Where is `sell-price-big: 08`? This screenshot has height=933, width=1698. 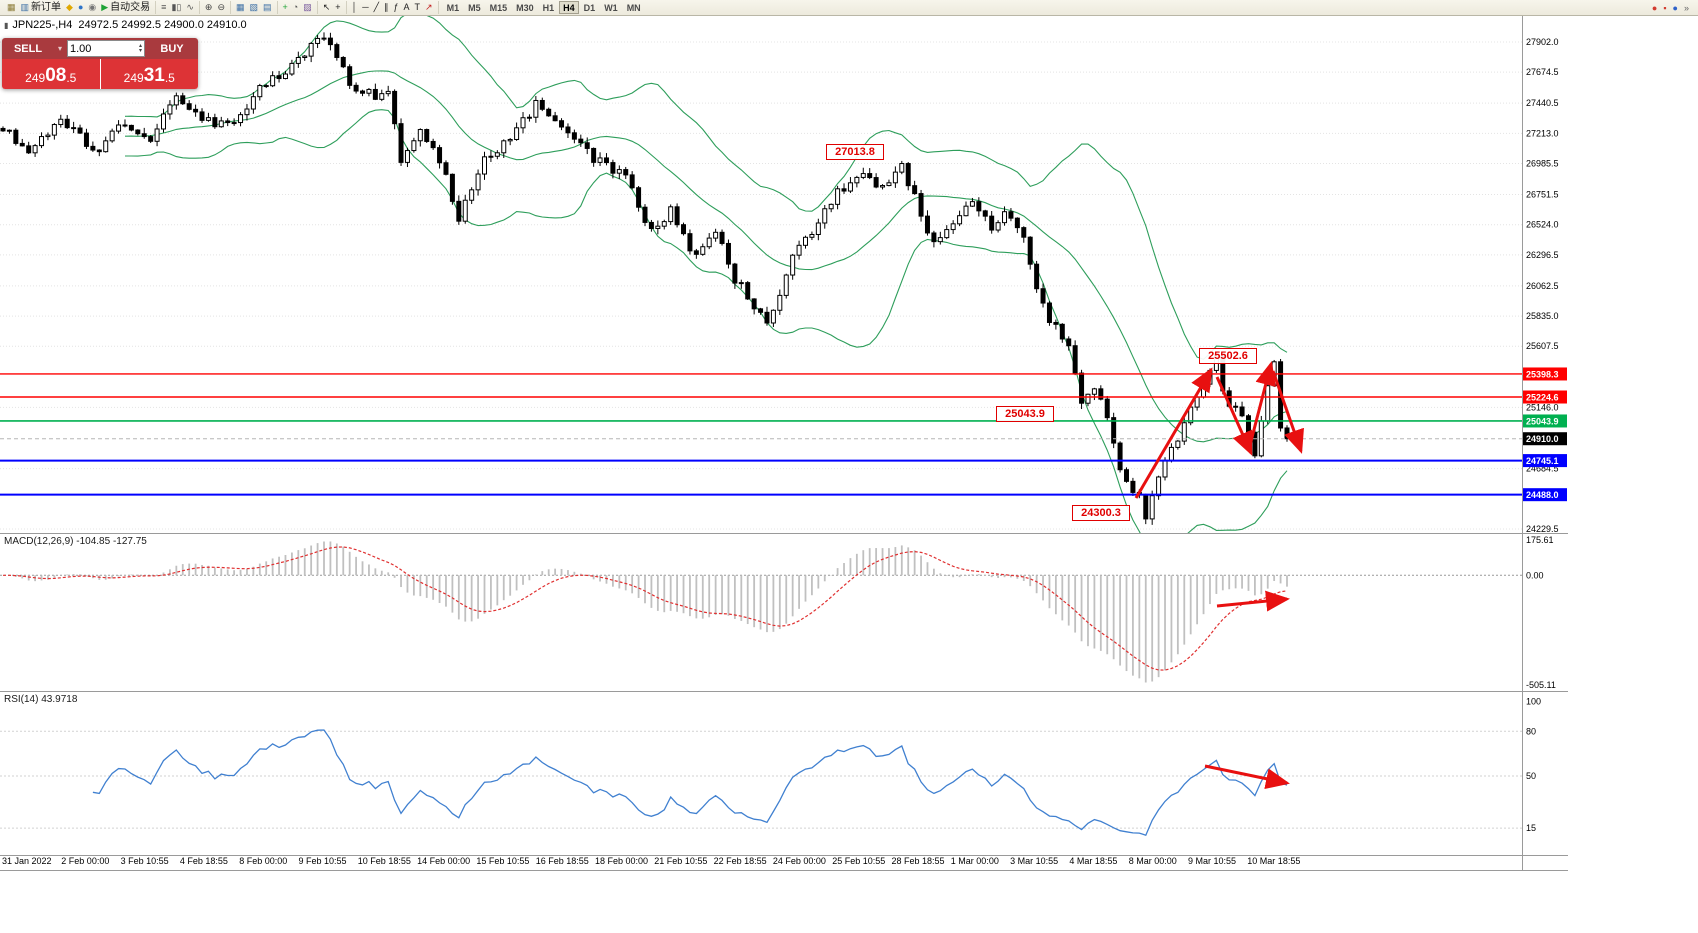 sell-price-big: 08 is located at coordinates (56, 75).